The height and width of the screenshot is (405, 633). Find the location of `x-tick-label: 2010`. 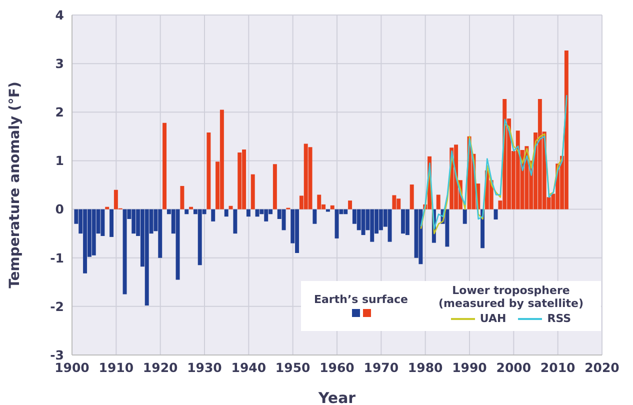

x-tick-label: 2010 is located at coordinates (558, 367).